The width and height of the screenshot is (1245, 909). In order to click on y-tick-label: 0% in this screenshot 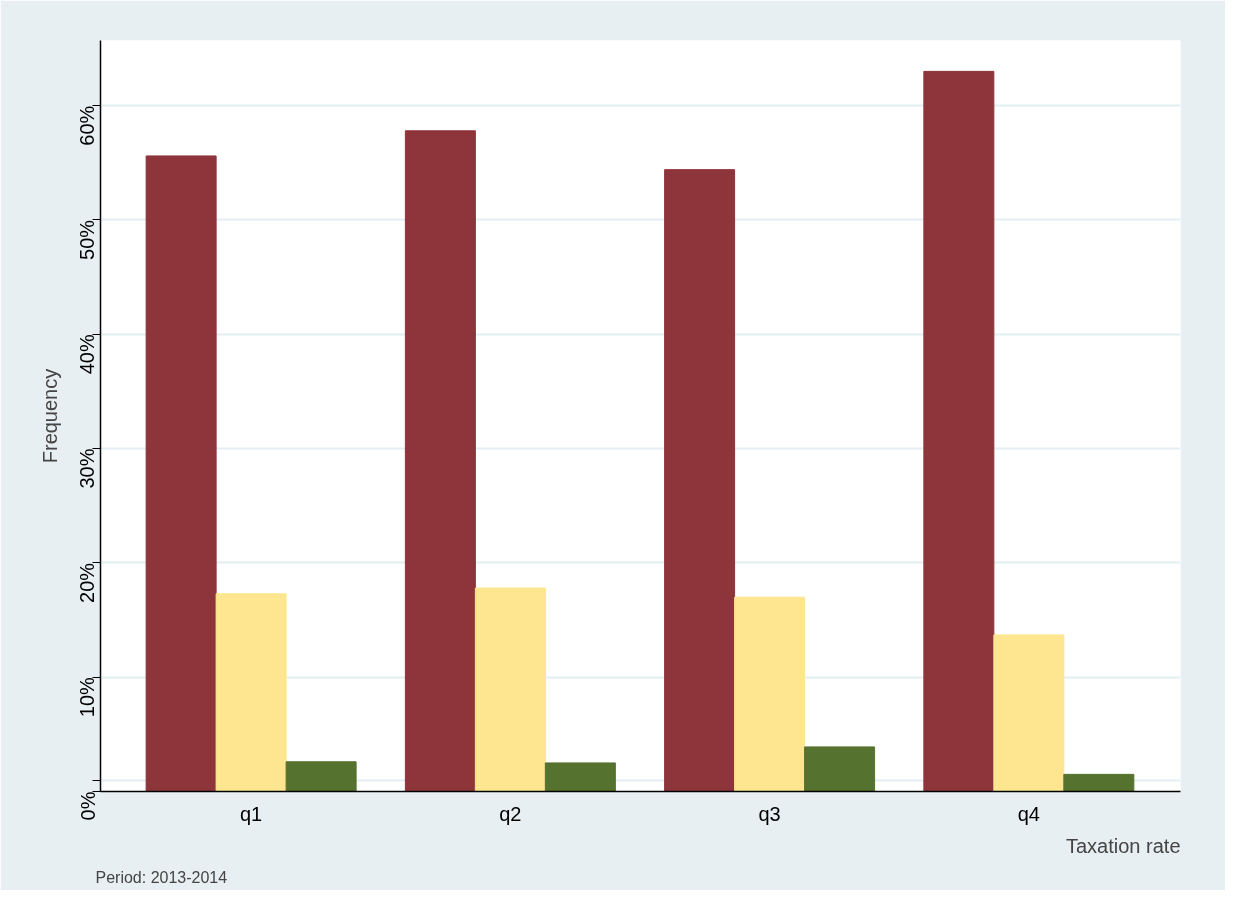, I will do `click(87, 806)`.